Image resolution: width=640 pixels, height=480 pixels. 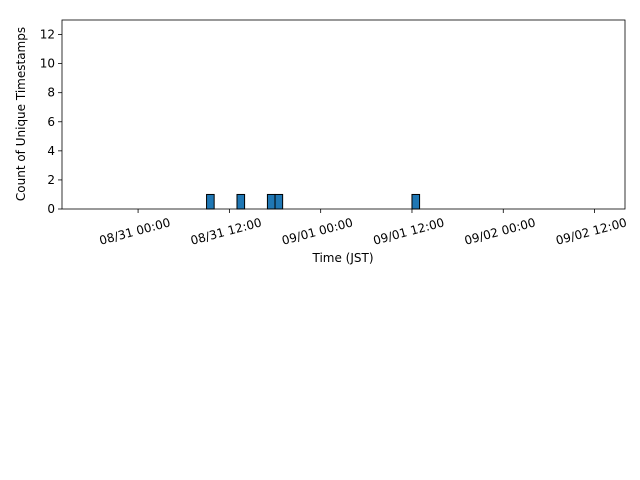 I want to click on y-tick-label: 8, so click(x=51, y=93).